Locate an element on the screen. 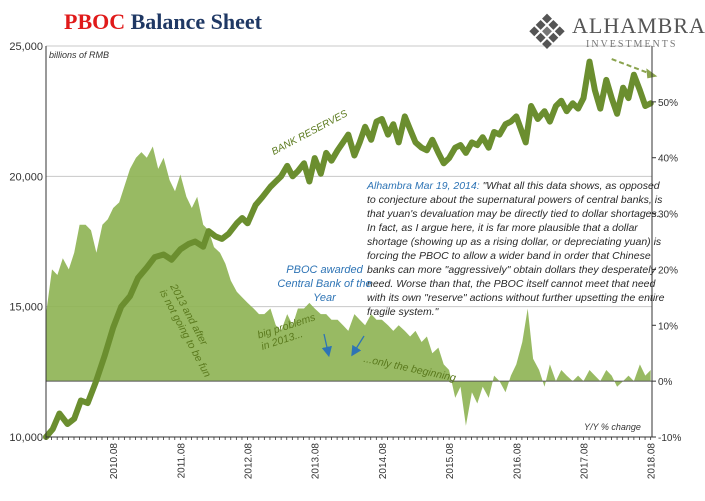  chart-title: PBOC Balance Sheet is located at coordinates (163, 22).